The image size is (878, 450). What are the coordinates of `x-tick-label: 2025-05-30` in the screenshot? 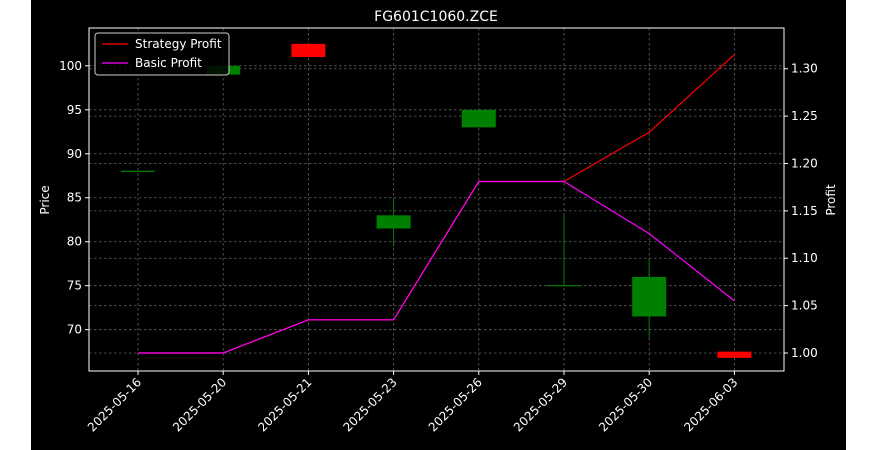 It's located at (625, 404).